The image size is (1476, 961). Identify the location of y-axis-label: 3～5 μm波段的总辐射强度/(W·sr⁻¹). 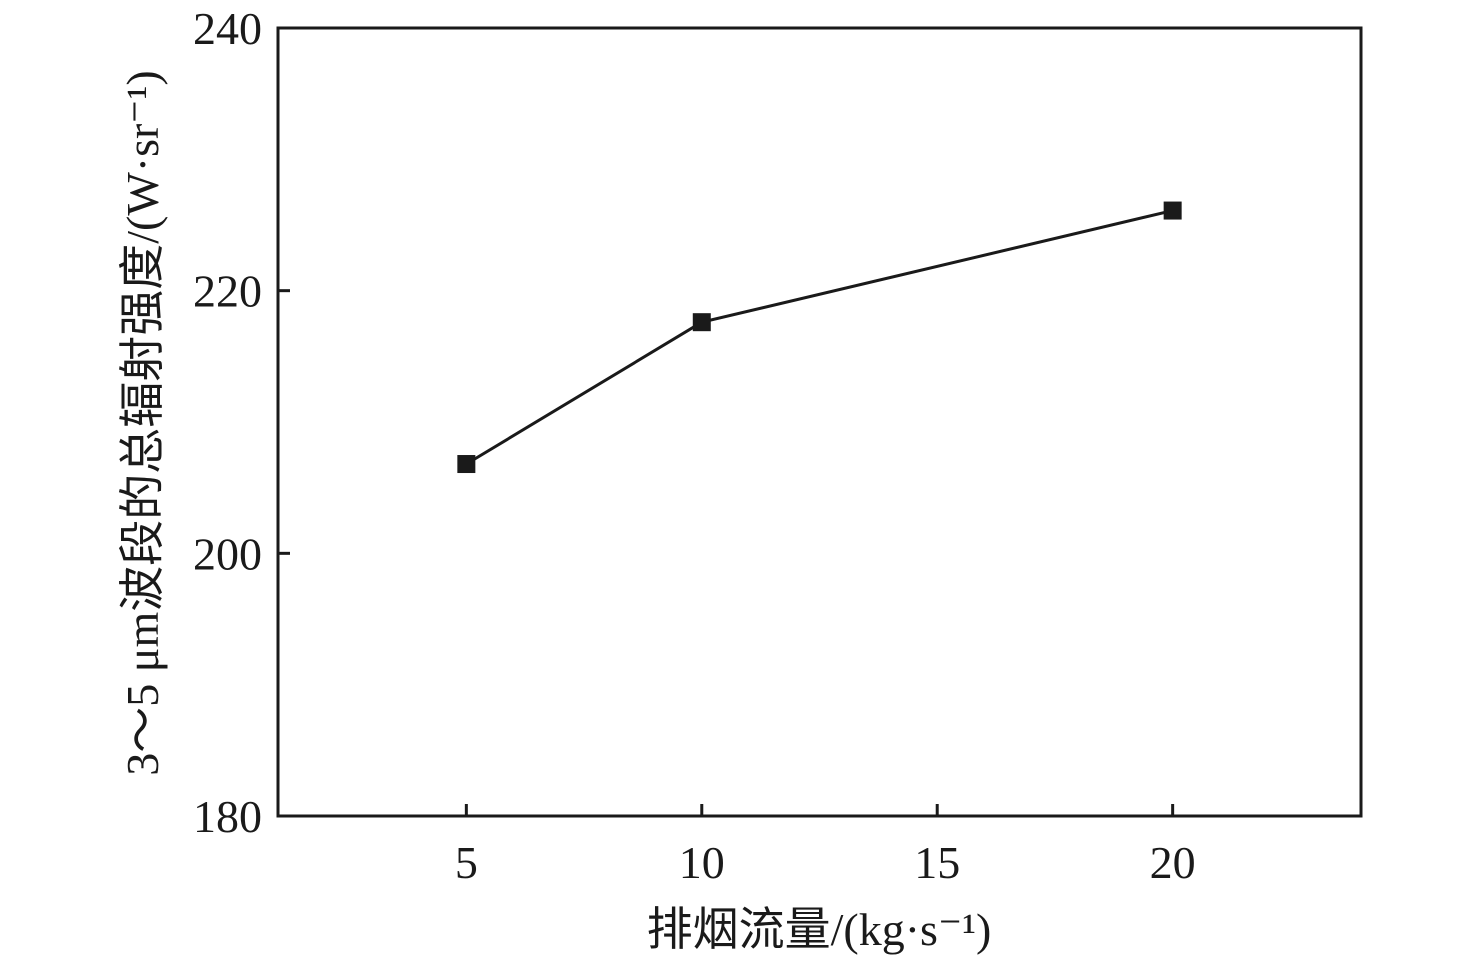
(142, 422).